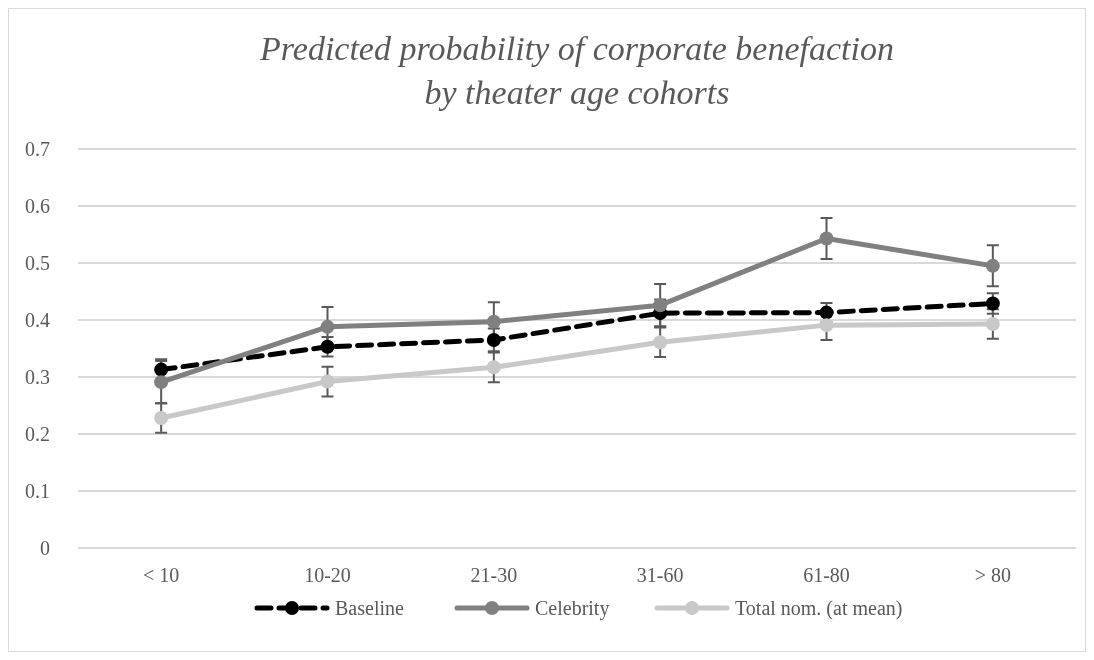 The image size is (1094, 660). Describe the element at coordinates (37, 149) in the screenshot. I see `y-tick-label: 0.7` at that location.